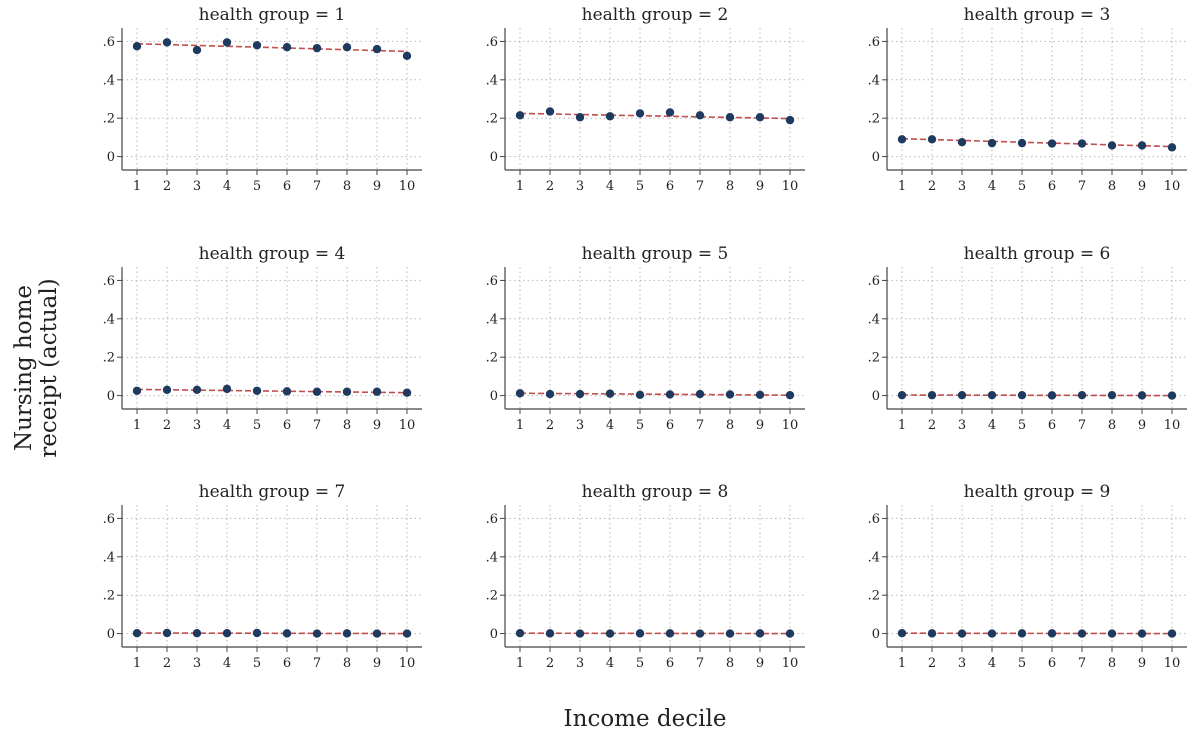 This screenshot has height=740, width=1198. I want to click on panel-title: health group = 1, so click(272, 15).